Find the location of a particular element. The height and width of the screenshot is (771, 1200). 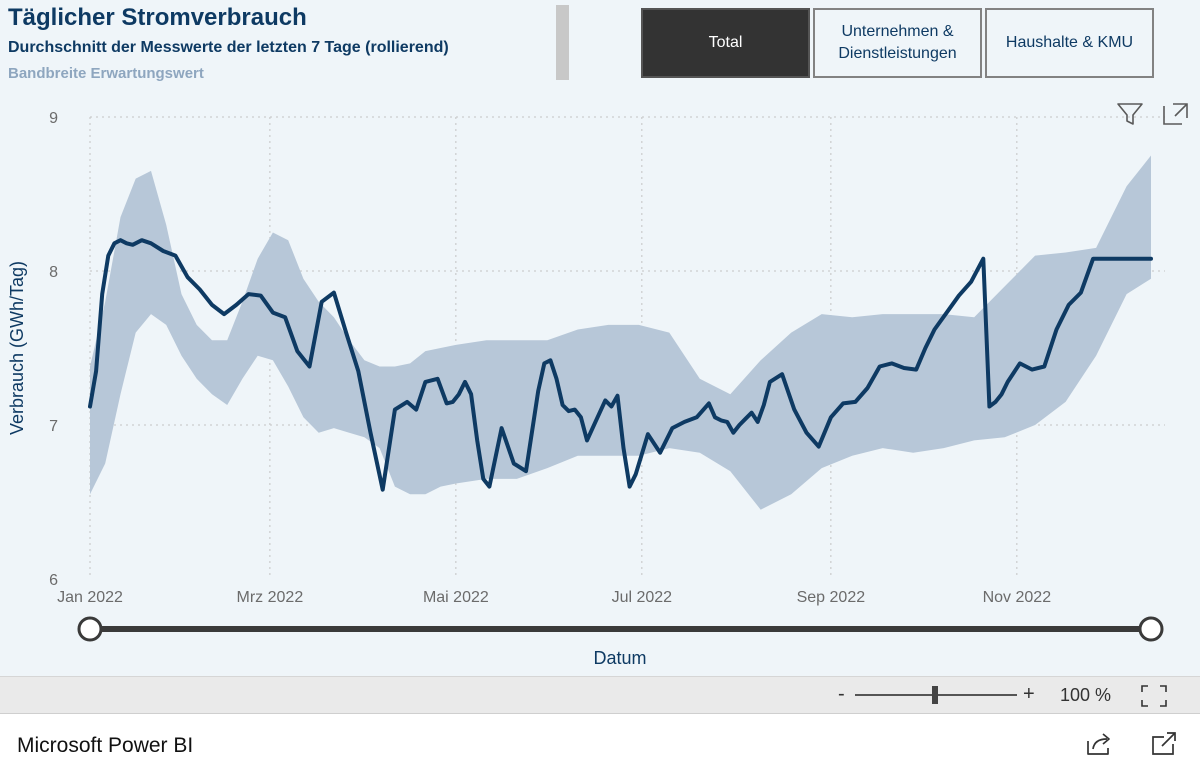

x-tick-label: Sep 2022 is located at coordinates (831, 597).